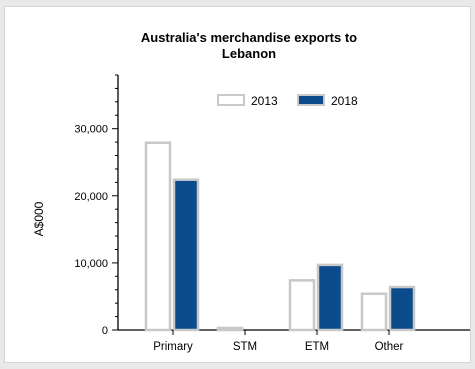 Image resolution: width=475 pixels, height=369 pixels. What do you see at coordinates (249, 53) in the screenshot?
I see `chart-title-line-2: Lebanon` at bounding box center [249, 53].